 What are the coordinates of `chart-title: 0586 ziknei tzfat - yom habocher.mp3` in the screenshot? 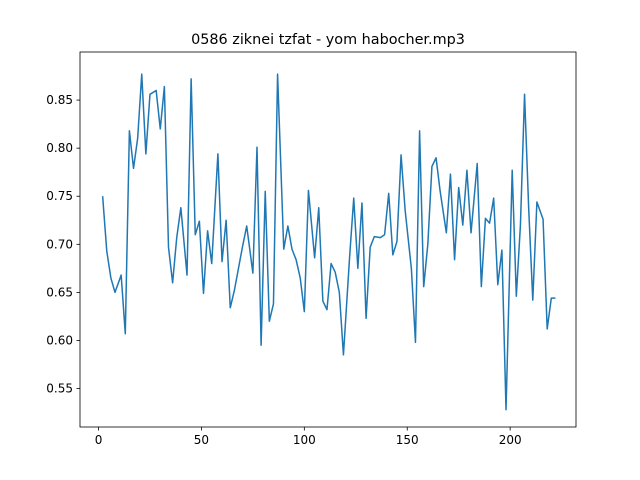 It's located at (328, 40).